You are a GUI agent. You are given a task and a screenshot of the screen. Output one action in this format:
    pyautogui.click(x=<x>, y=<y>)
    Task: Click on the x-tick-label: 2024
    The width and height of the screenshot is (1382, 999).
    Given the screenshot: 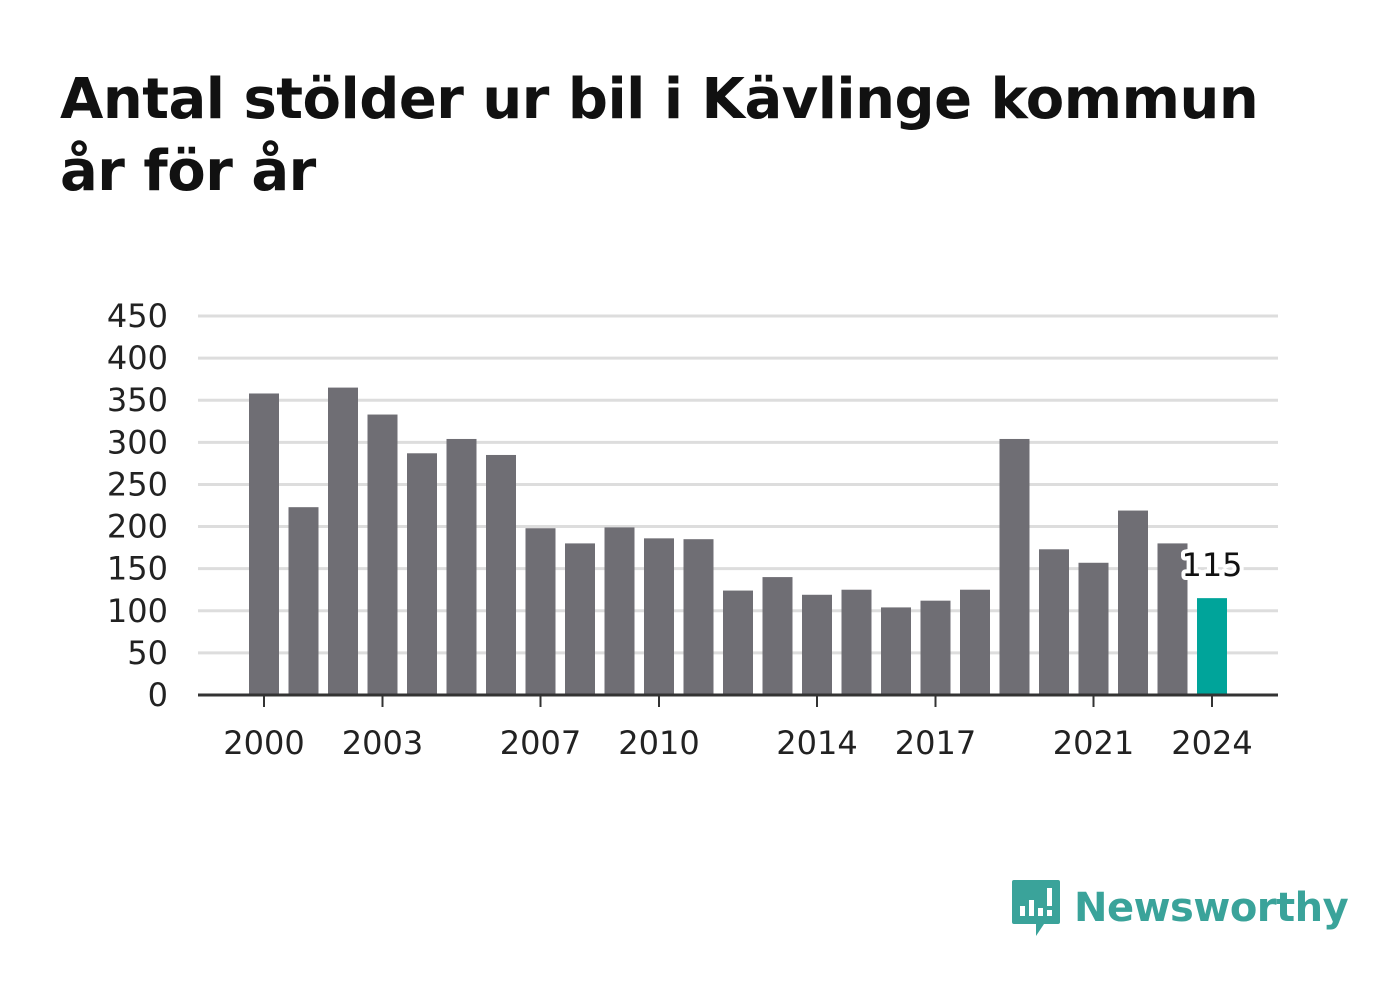 What is the action you would take?
    pyautogui.click(x=1211, y=743)
    